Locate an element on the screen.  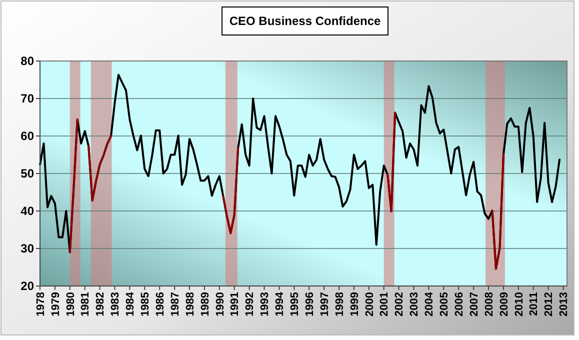
y-tick-label: 60 is located at coordinates (27, 136).